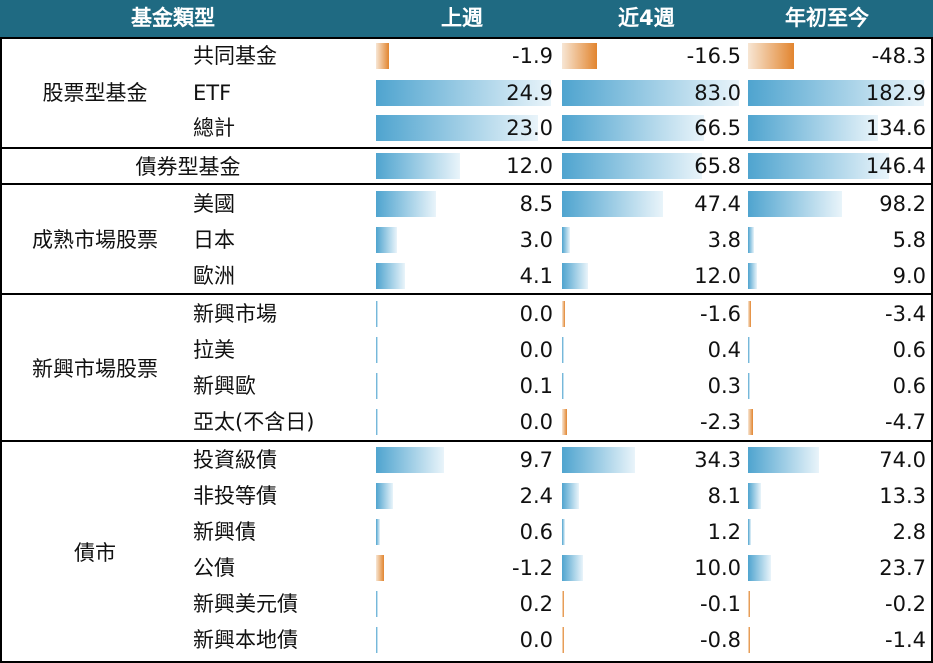 The width and height of the screenshot is (933, 663). I want to click on row-label: 新興債, so click(224, 532).